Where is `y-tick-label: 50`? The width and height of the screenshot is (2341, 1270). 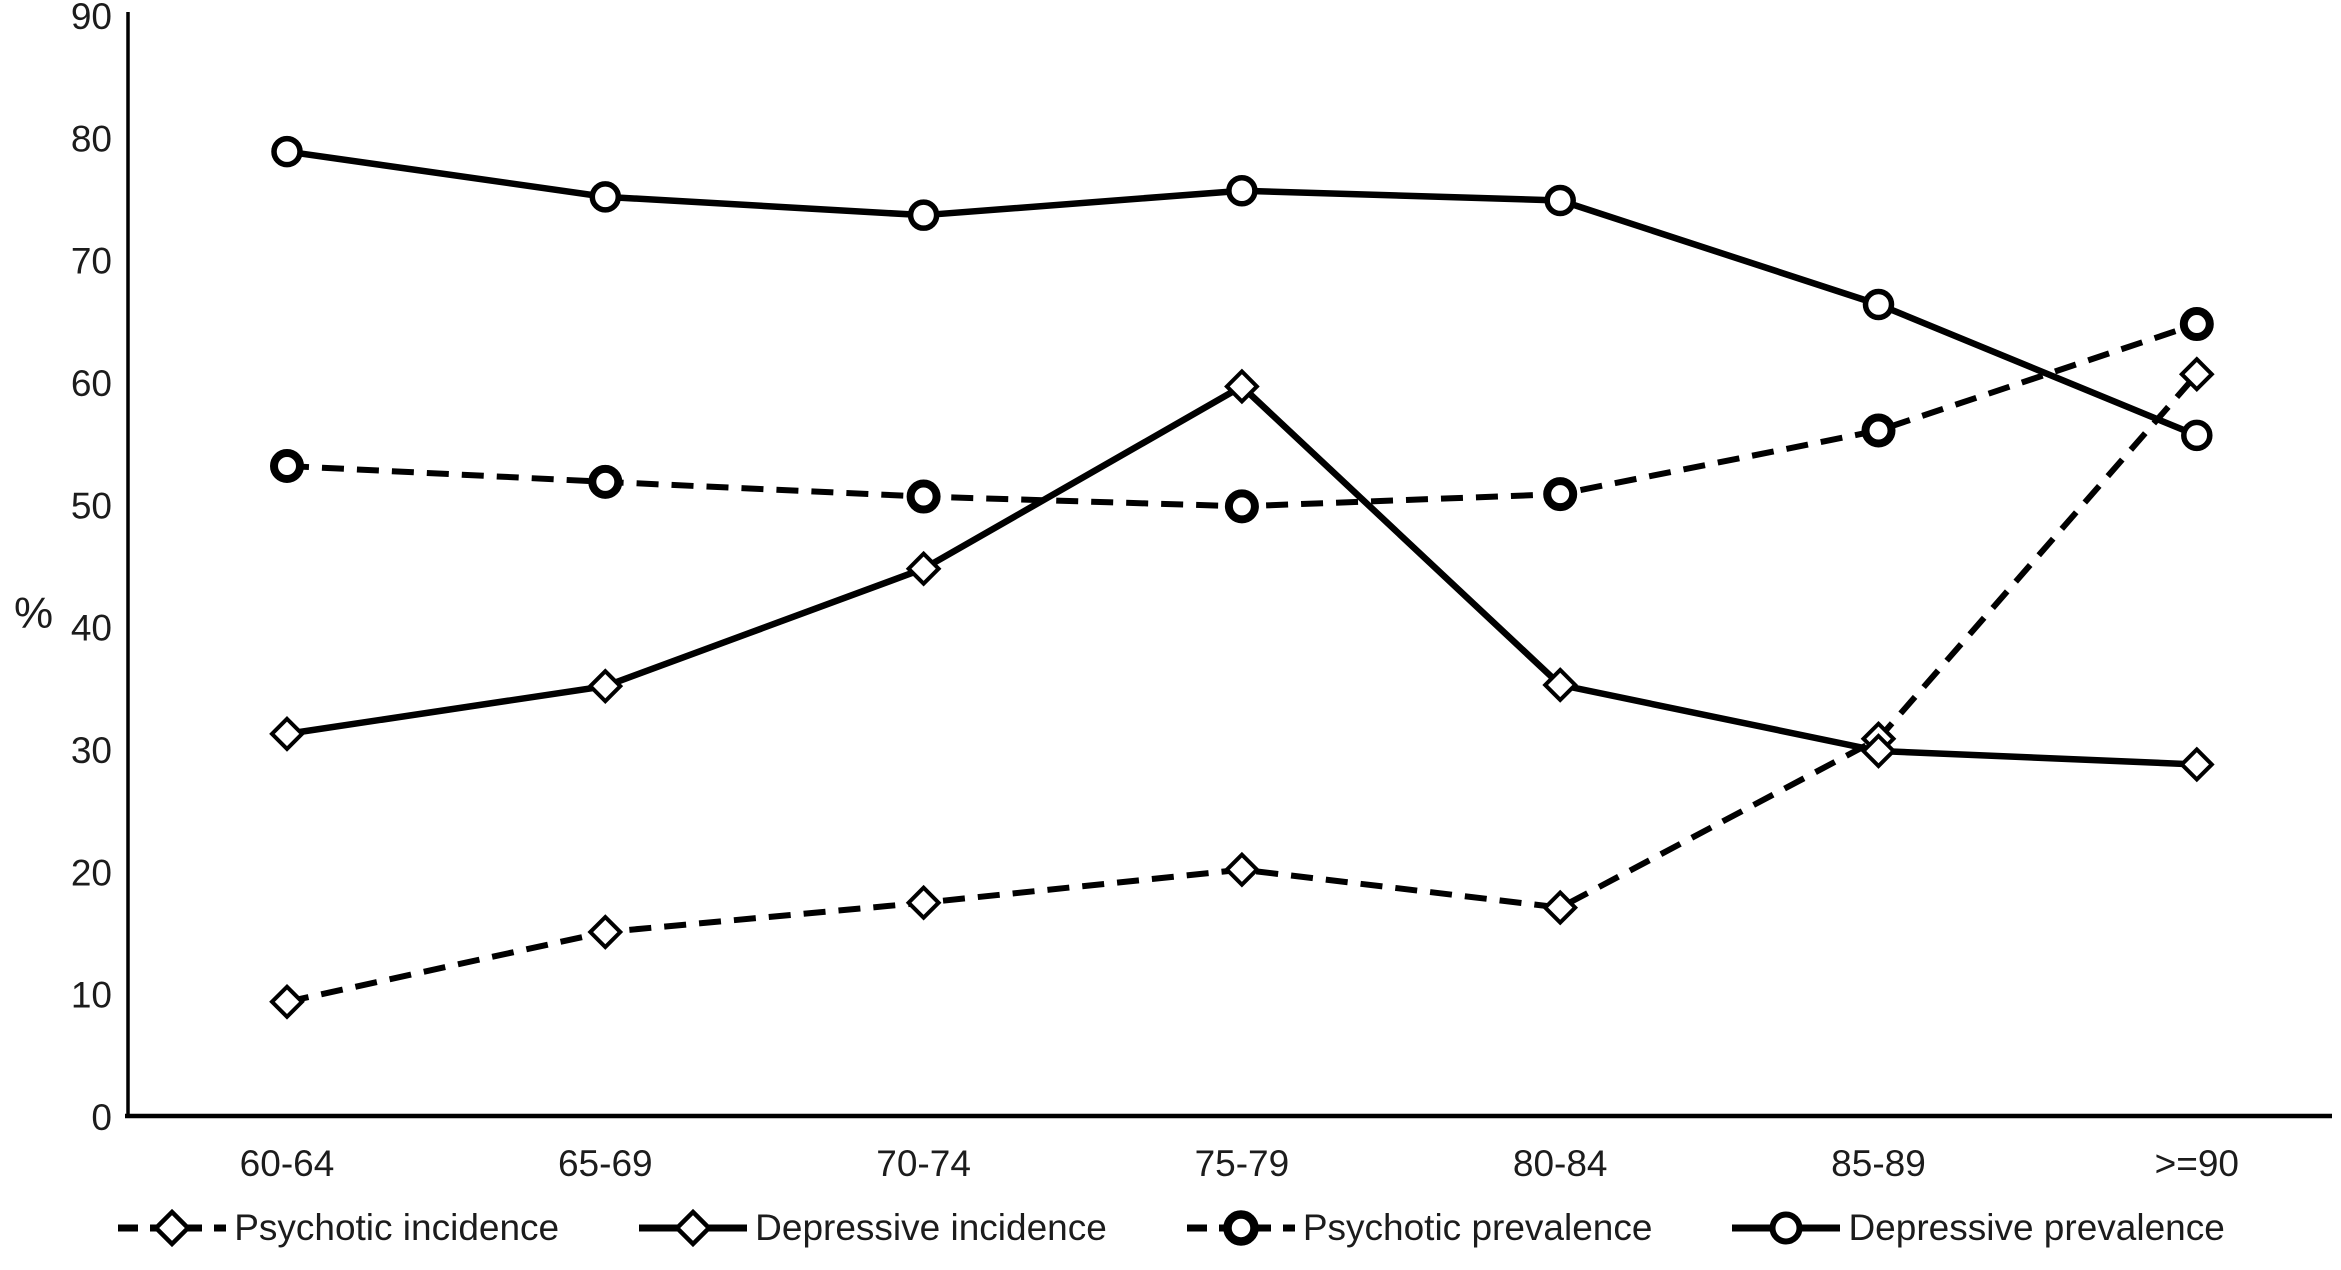
y-tick-label: 50 is located at coordinates (91, 505).